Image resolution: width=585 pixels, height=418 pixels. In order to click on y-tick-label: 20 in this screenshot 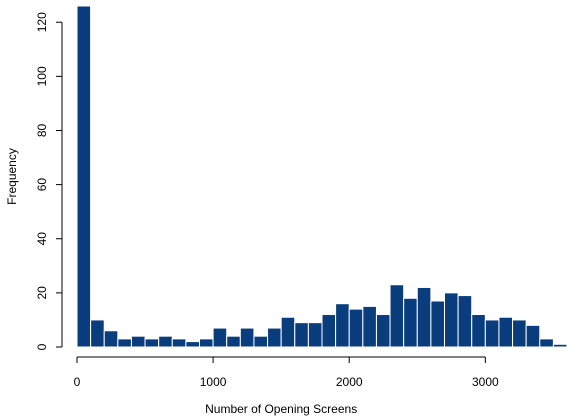, I will do `click(42, 293)`.